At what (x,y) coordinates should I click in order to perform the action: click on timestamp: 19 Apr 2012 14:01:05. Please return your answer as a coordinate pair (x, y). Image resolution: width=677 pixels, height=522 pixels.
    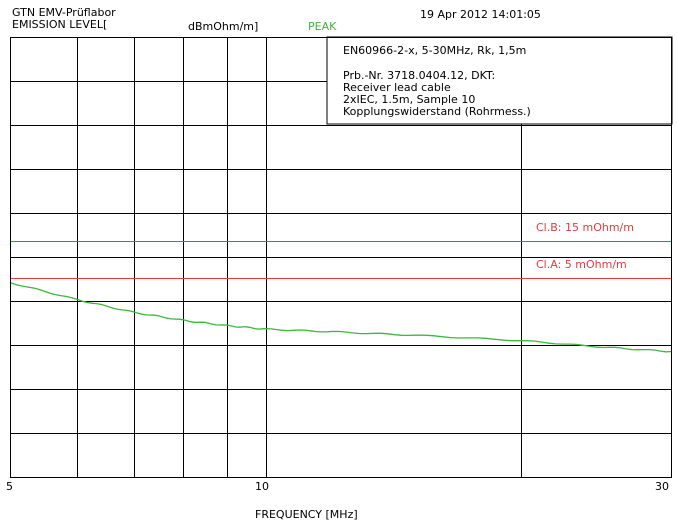
    Looking at the image, I should click on (480, 14).